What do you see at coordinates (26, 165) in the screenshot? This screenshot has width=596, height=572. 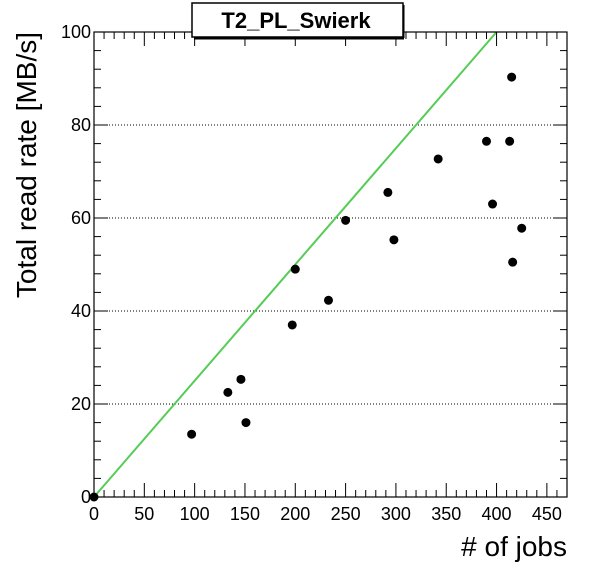 I see `y-axis-title: Total read rate [MB/s]` at bounding box center [26, 165].